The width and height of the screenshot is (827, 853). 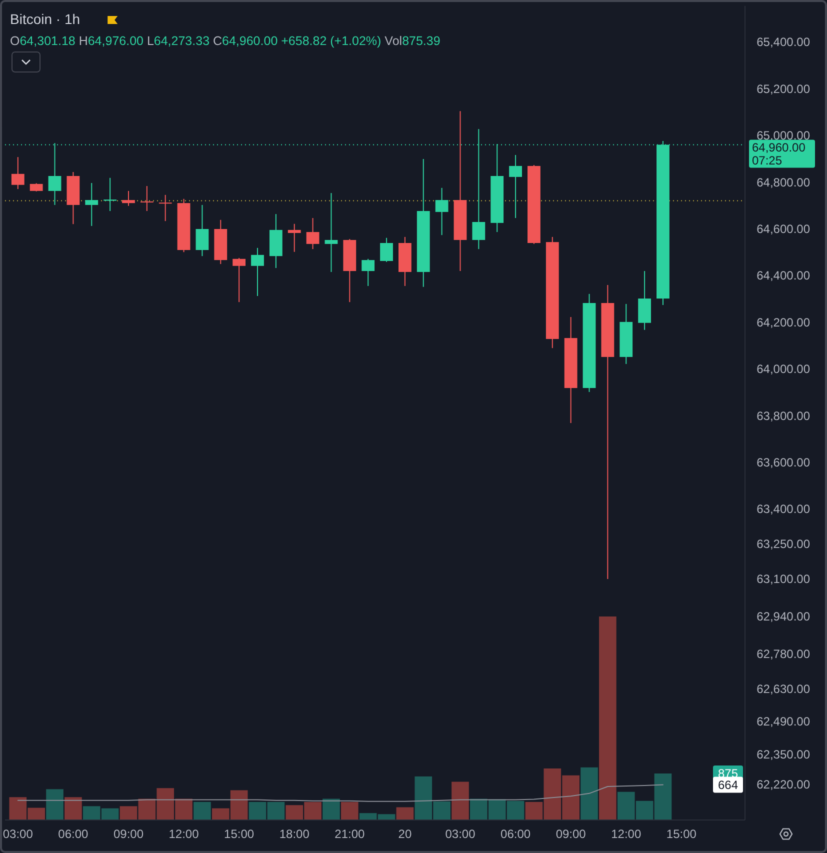 I want to click on y2-tick-label: 664, so click(x=728, y=785).